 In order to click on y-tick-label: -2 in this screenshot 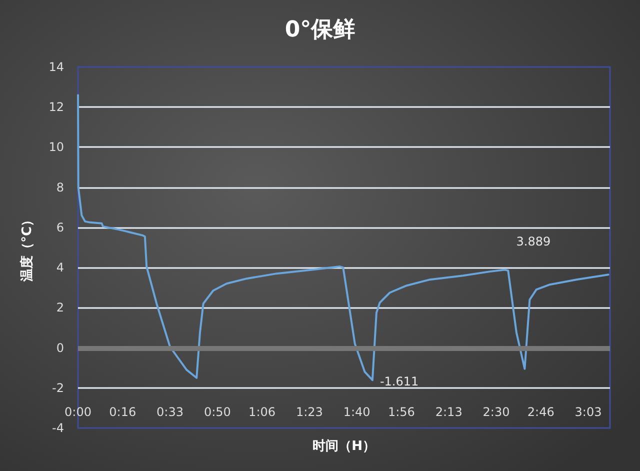, I will do `click(58, 387)`.